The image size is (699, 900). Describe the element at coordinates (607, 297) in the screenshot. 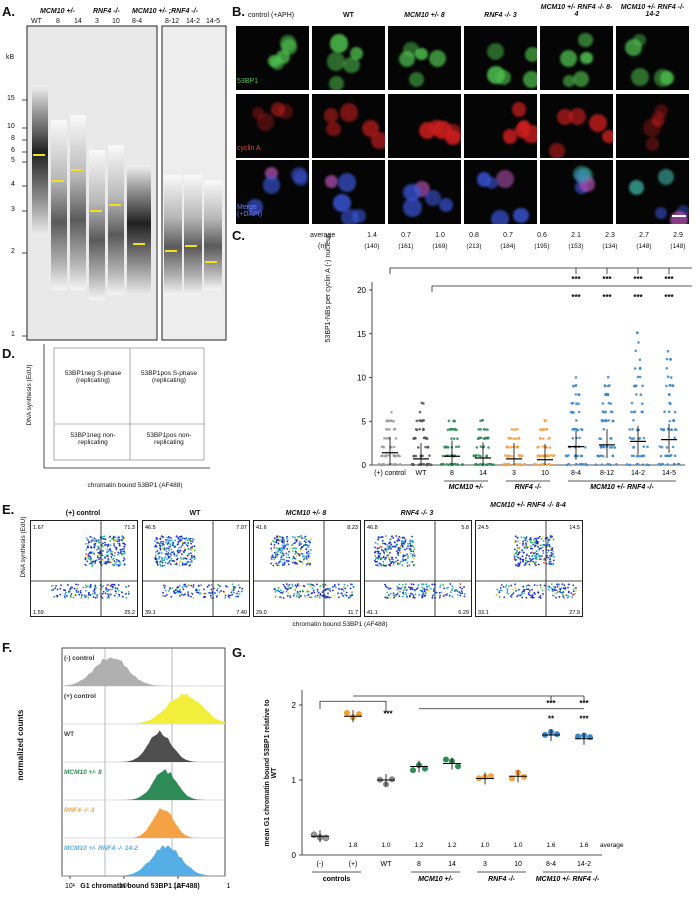

I see `c-sig-star: ***` at that location.